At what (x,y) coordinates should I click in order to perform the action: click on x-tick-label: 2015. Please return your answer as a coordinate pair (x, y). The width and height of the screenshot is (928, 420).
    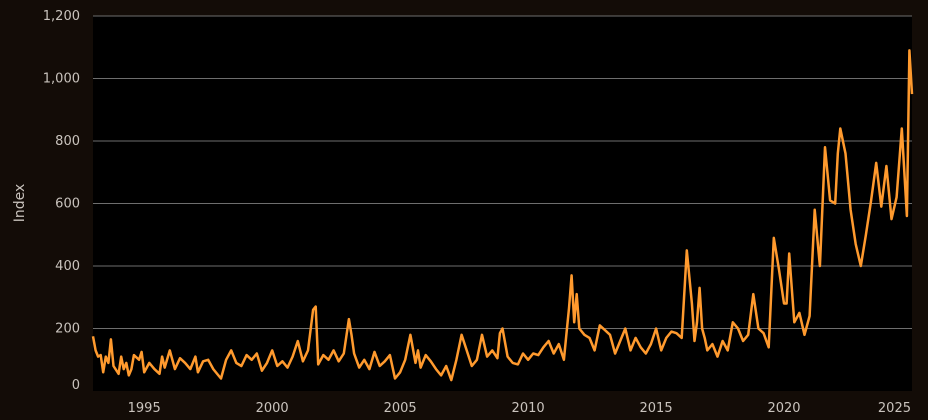
    Looking at the image, I should click on (656, 408).